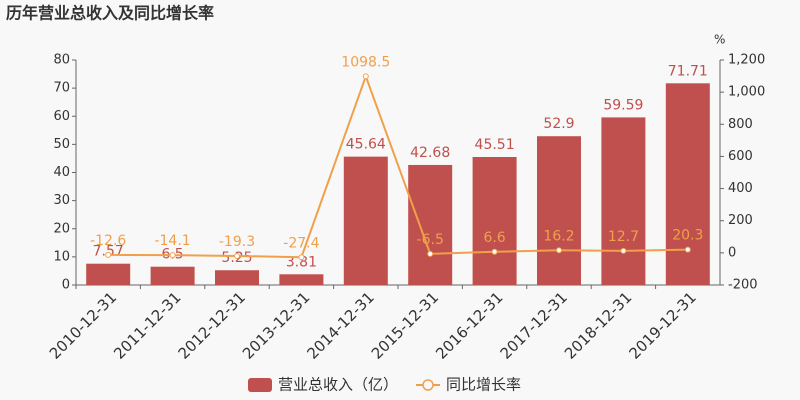 This screenshot has height=400, width=800. I want to click on bar-value-label: 71.71, so click(688, 71).